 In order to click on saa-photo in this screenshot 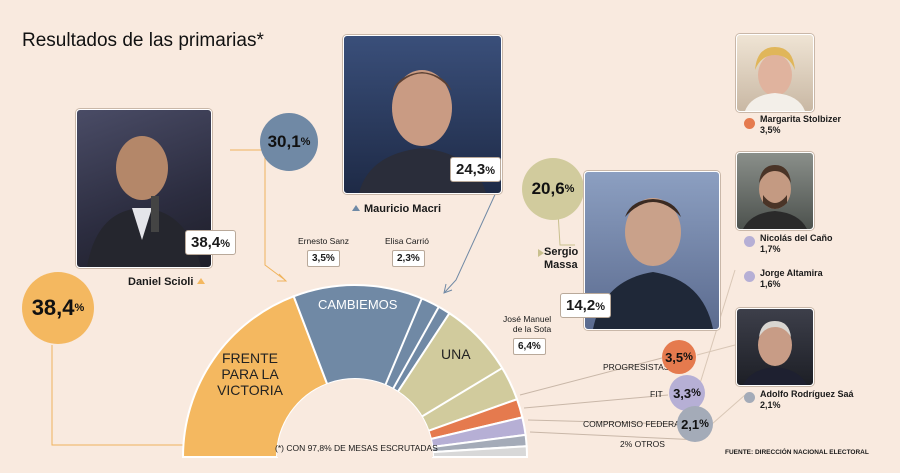, I will do `click(775, 347)`.